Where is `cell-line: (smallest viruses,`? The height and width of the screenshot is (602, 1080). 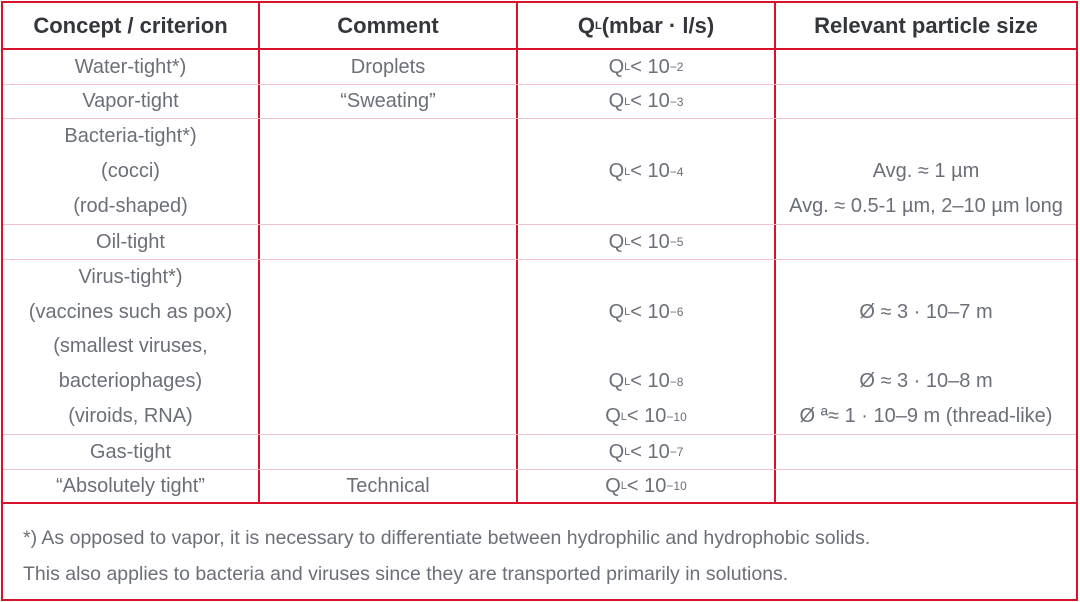
cell-line: (smallest viruses, is located at coordinates (130, 346).